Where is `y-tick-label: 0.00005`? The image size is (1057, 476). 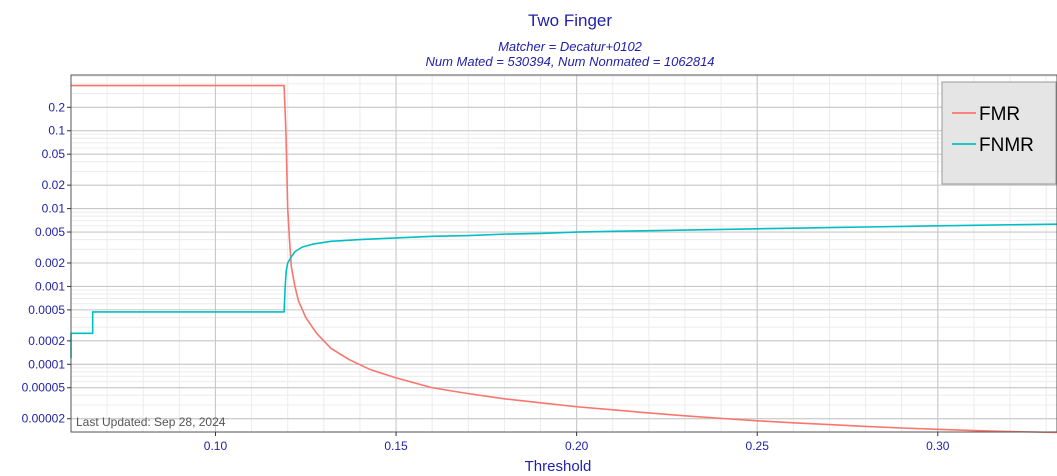 y-tick-label: 0.00005 is located at coordinates (44, 388).